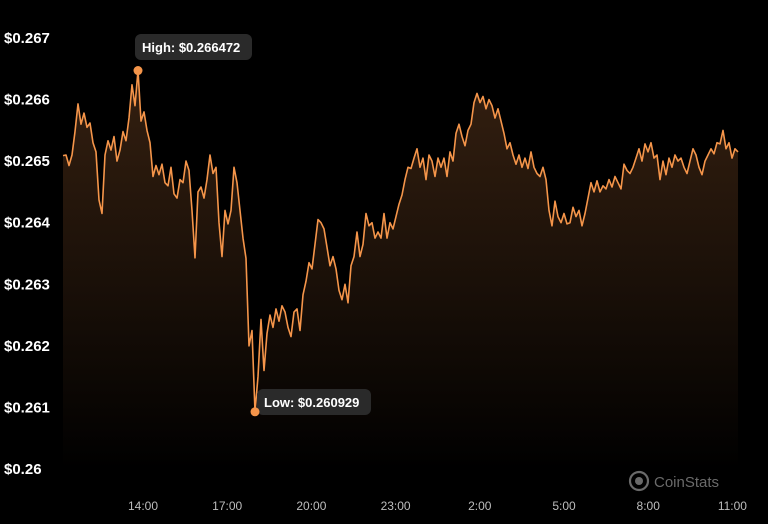 This screenshot has width=768, height=524. I want to click on y-tick-label: $0.263, so click(27, 284).